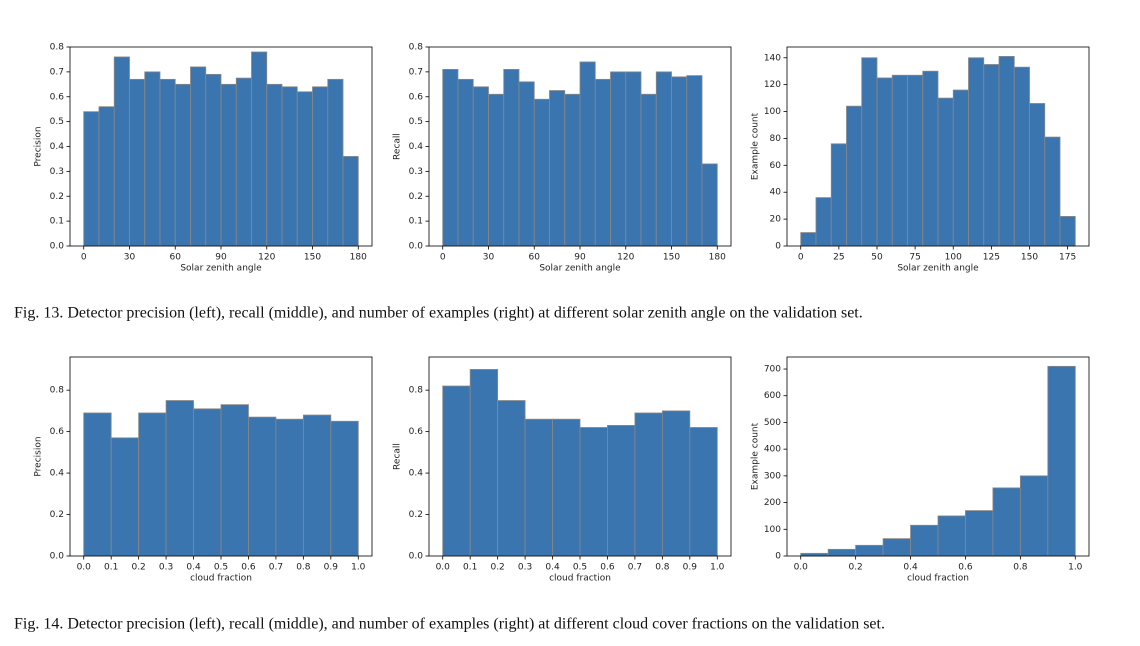  What do you see at coordinates (525, 568) in the screenshot?
I see `x-tick-label: 0.3` at bounding box center [525, 568].